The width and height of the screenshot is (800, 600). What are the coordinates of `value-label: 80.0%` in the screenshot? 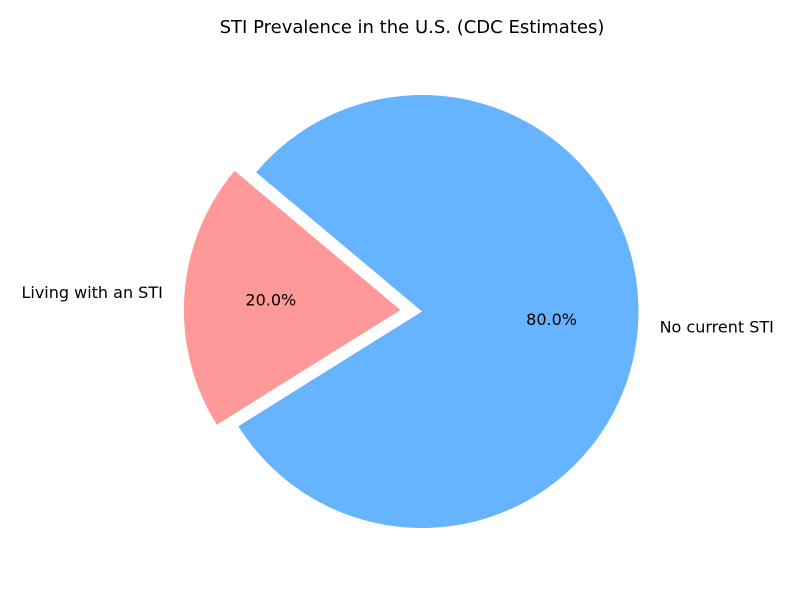 It's located at (551, 319).